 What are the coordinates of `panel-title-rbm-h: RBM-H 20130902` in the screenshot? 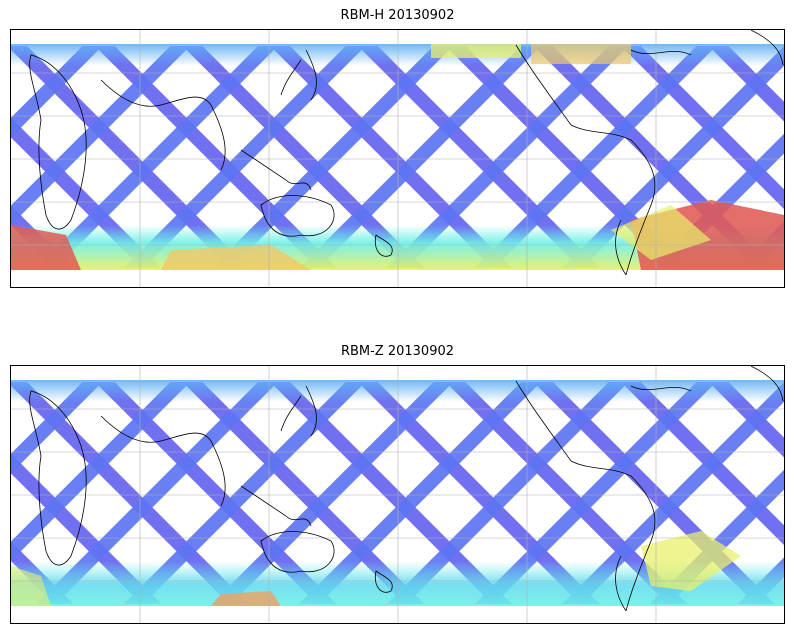 It's located at (397, 15).